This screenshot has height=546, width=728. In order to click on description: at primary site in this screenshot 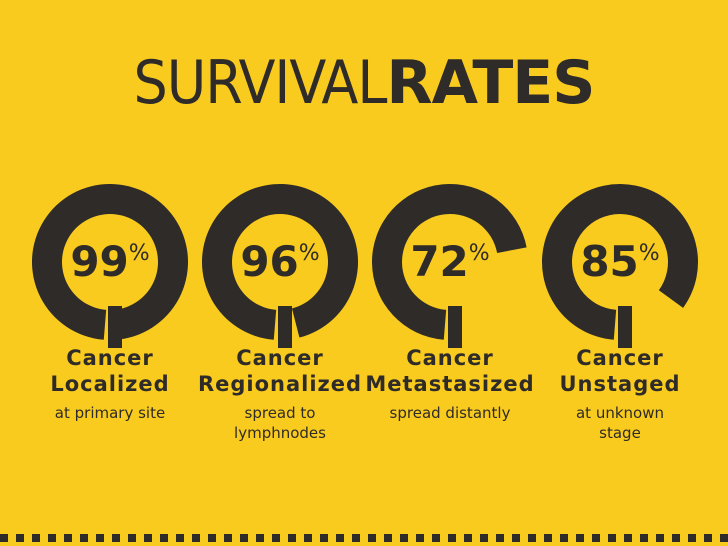, I will do `click(110, 413)`.